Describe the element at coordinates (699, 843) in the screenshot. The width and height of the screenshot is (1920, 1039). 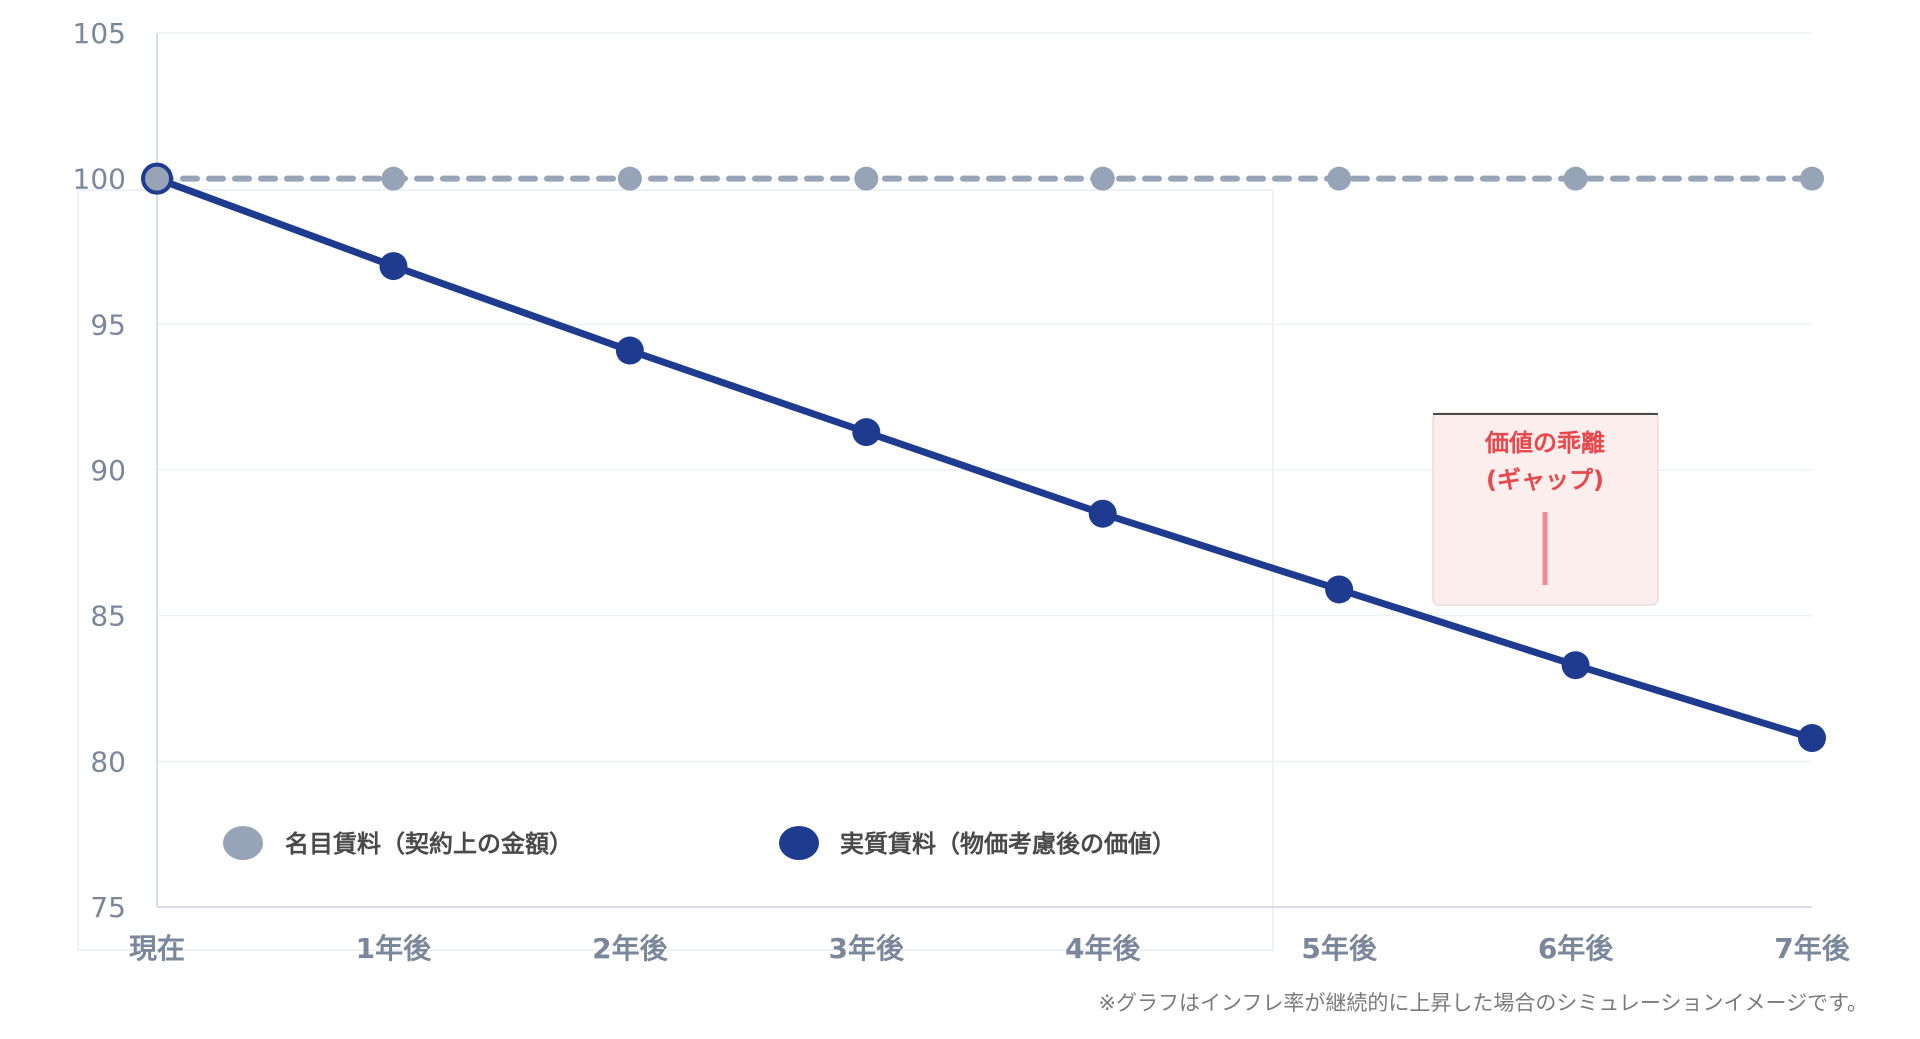
I see `legend: 名目賃料（契約上の金額） 実質賃料（物価考慮後の価値）` at that location.